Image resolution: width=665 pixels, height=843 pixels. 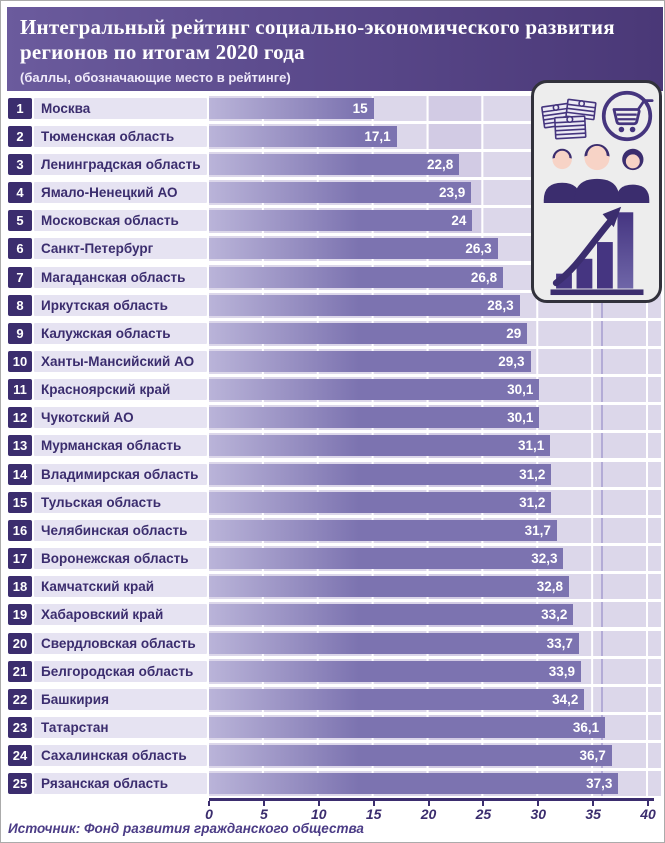 What do you see at coordinates (407, 728) in the screenshot?
I see `bar: 36,1` at bounding box center [407, 728].